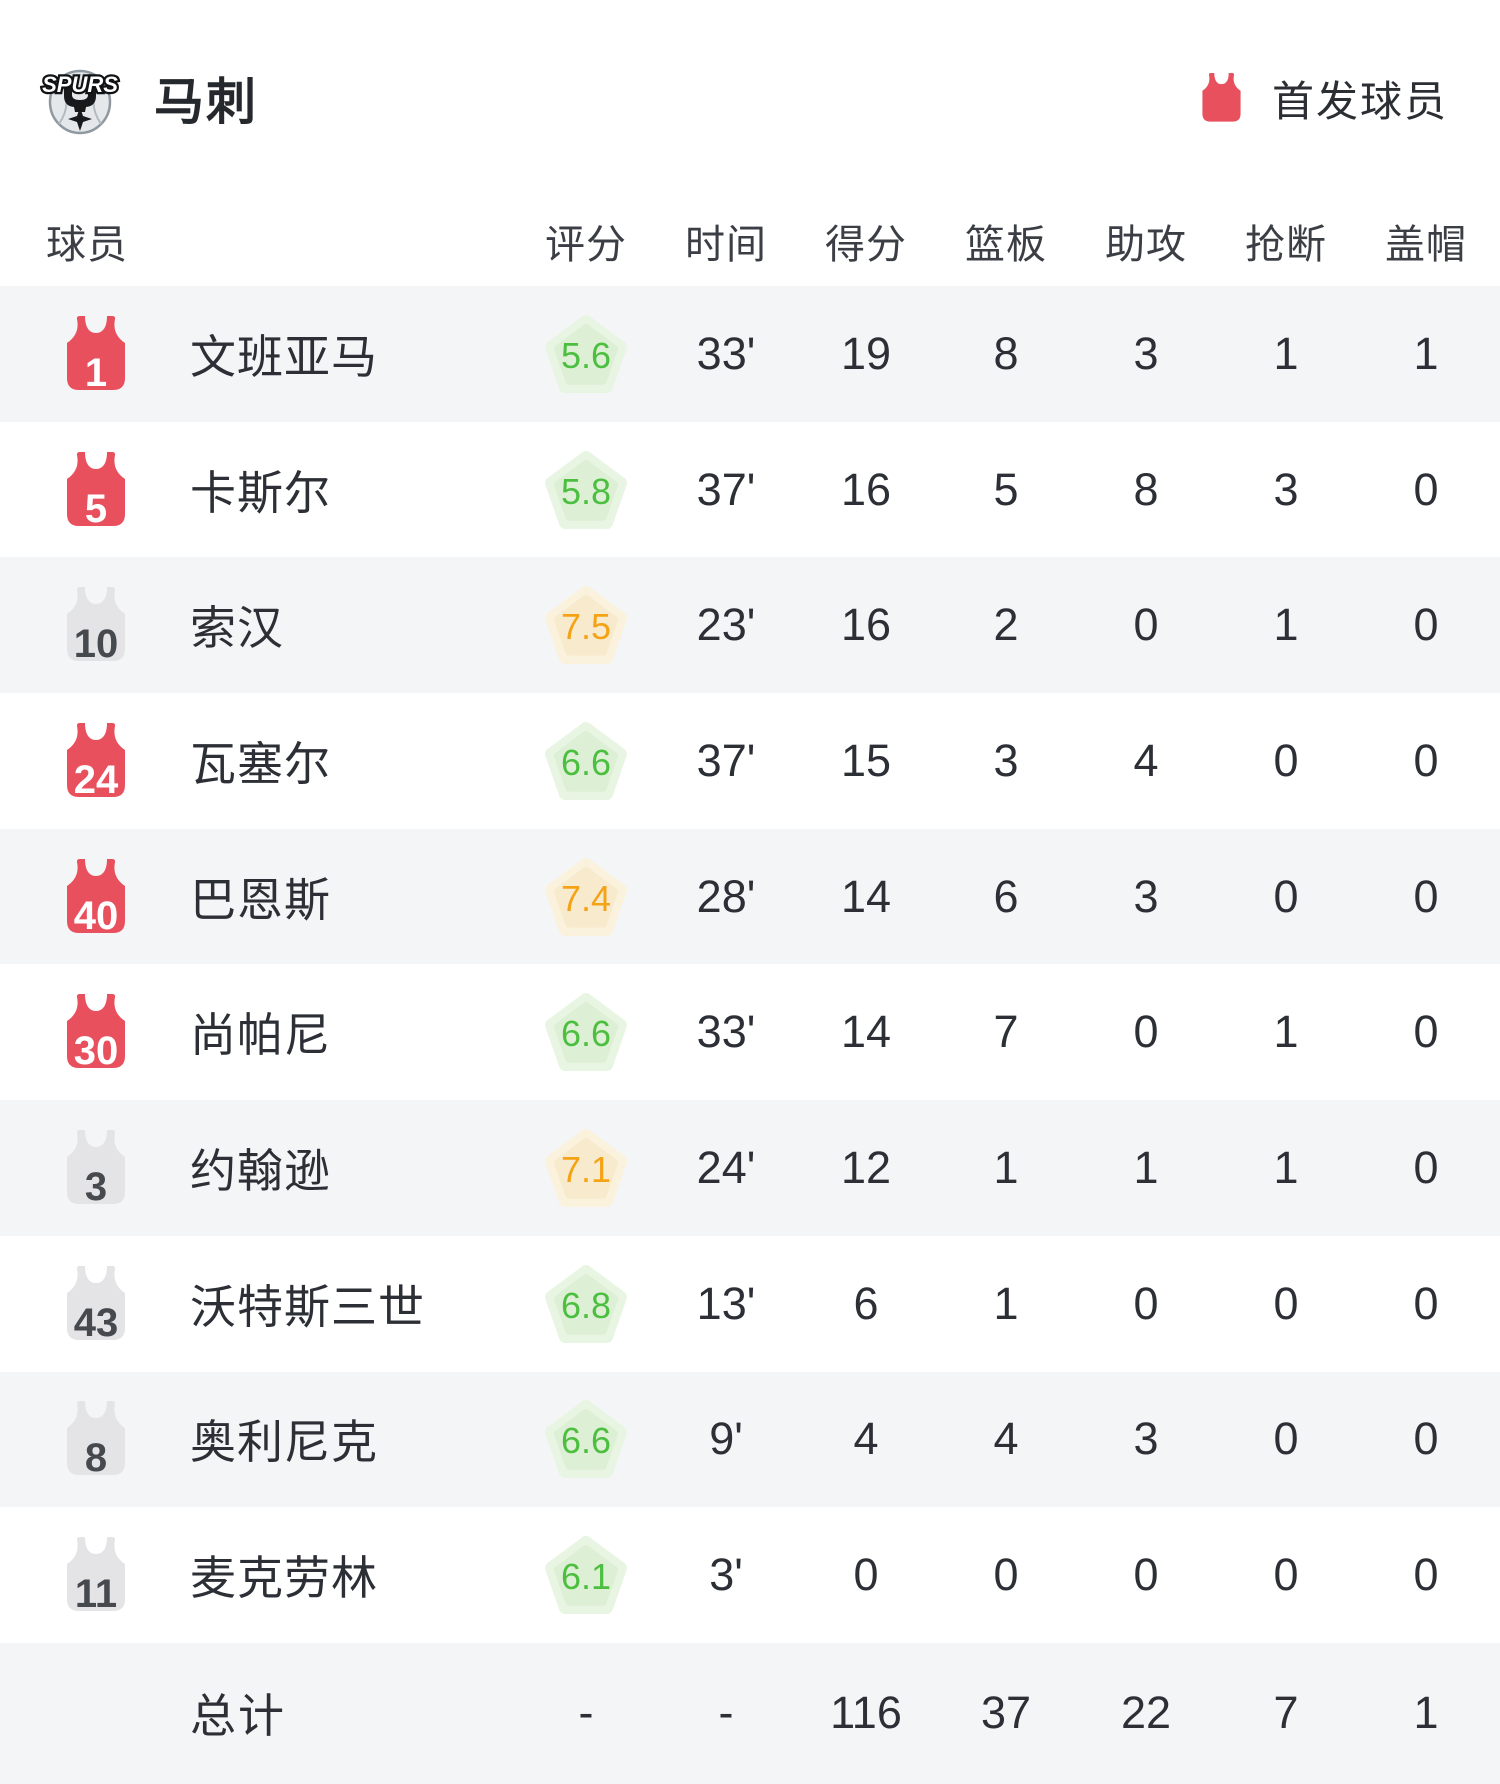 This screenshot has width=1500, height=1784. I want to click on jersey-number: 24, so click(96, 778).